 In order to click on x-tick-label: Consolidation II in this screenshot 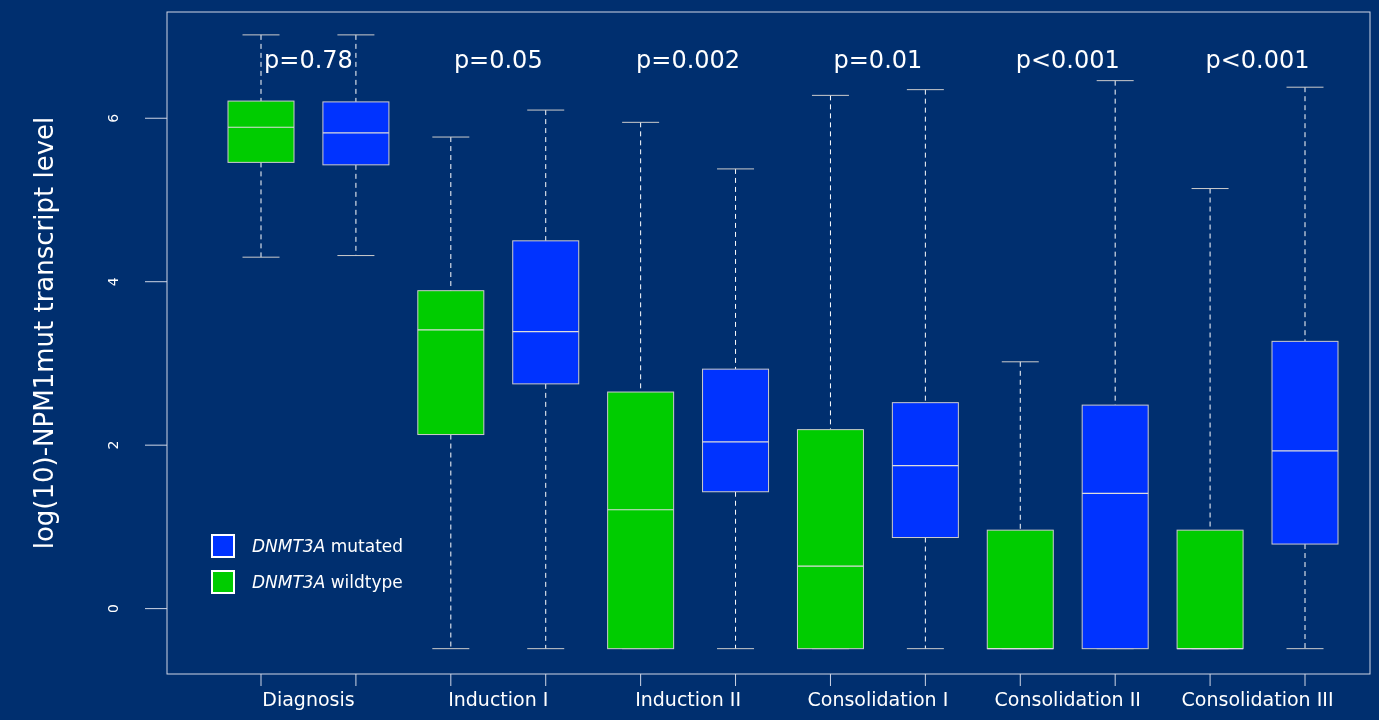, I will do `click(1067, 699)`.